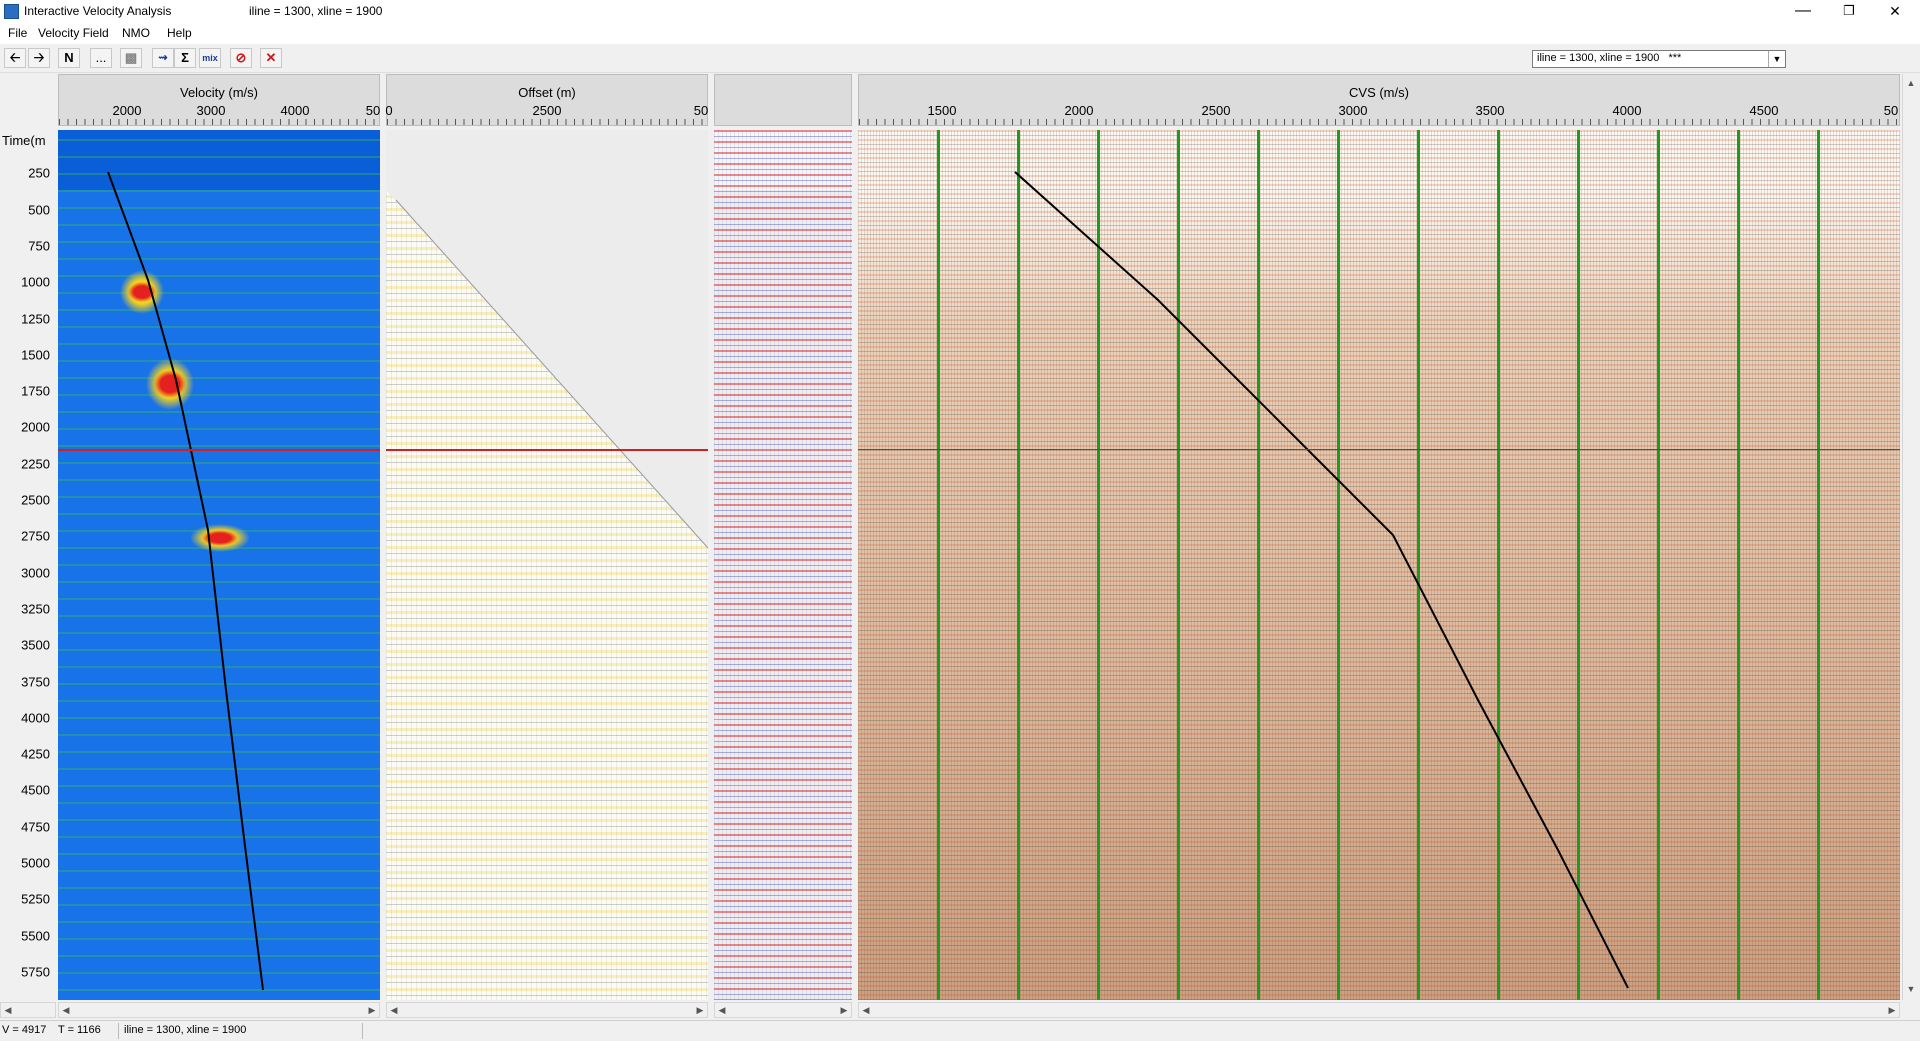 The height and width of the screenshot is (1041, 1920). Describe the element at coordinates (1353, 110) in the screenshot. I see `cvs-tick: 3000` at that location.